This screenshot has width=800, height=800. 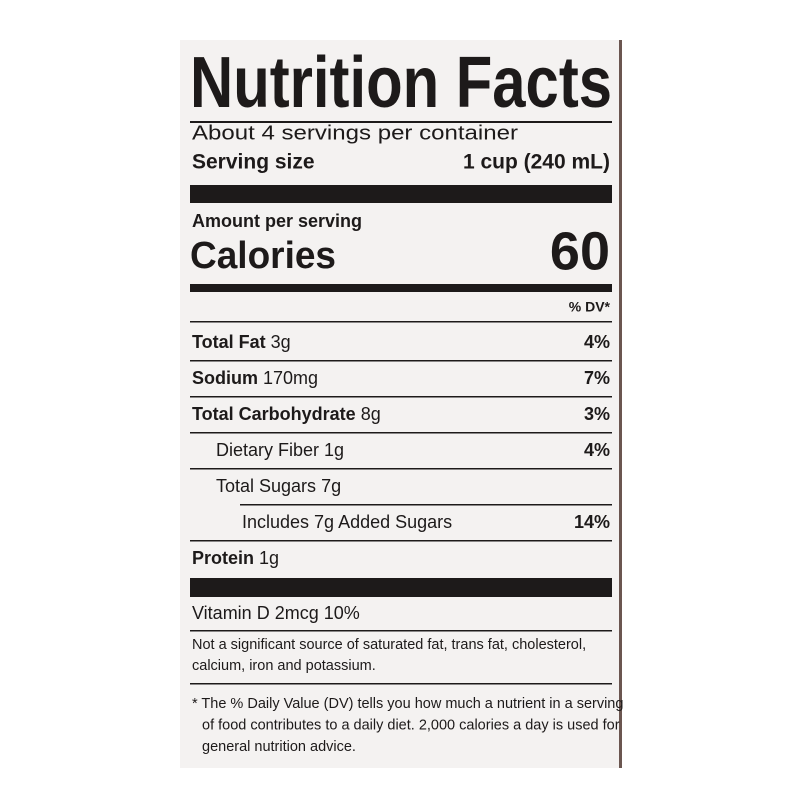 What do you see at coordinates (266, 486) in the screenshot?
I see `nutrient-name: Total Sugars` at bounding box center [266, 486].